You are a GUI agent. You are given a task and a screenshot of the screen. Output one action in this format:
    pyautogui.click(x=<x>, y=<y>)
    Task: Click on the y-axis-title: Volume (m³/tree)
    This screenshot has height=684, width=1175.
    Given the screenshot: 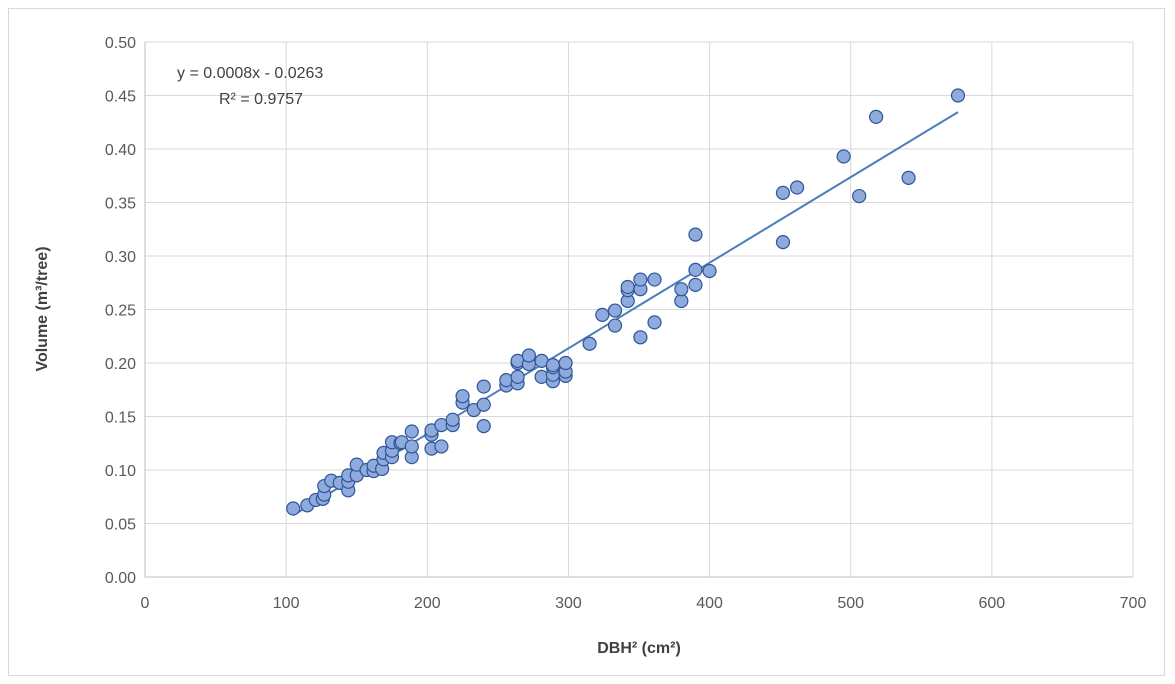 What is the action you would take?
    pyautogui.click(x=42, y=308)
    